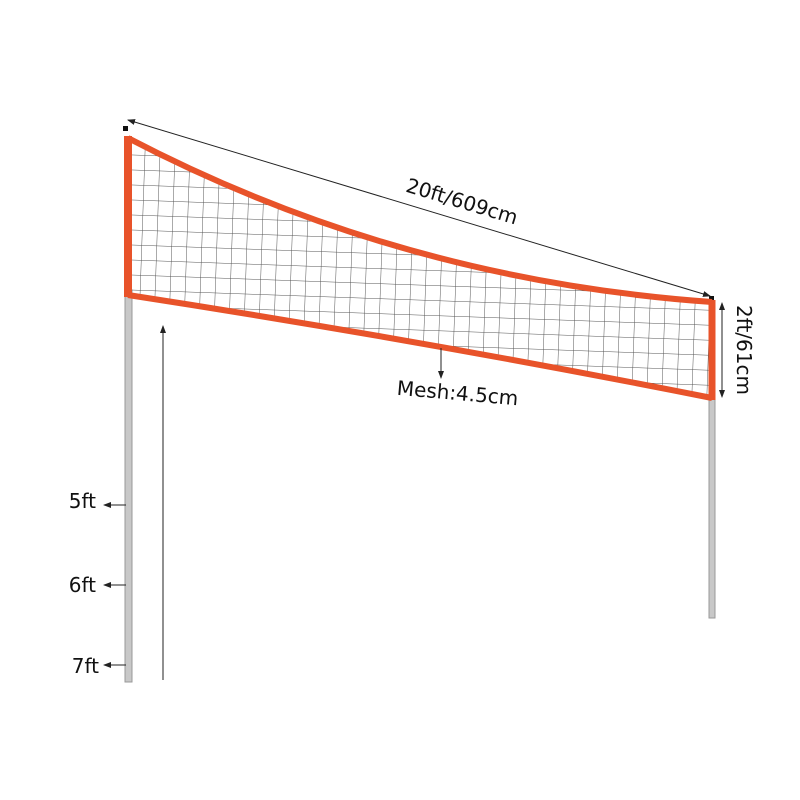 The image size is (800, 800). I want to click on left-pole, so click(128, 486).